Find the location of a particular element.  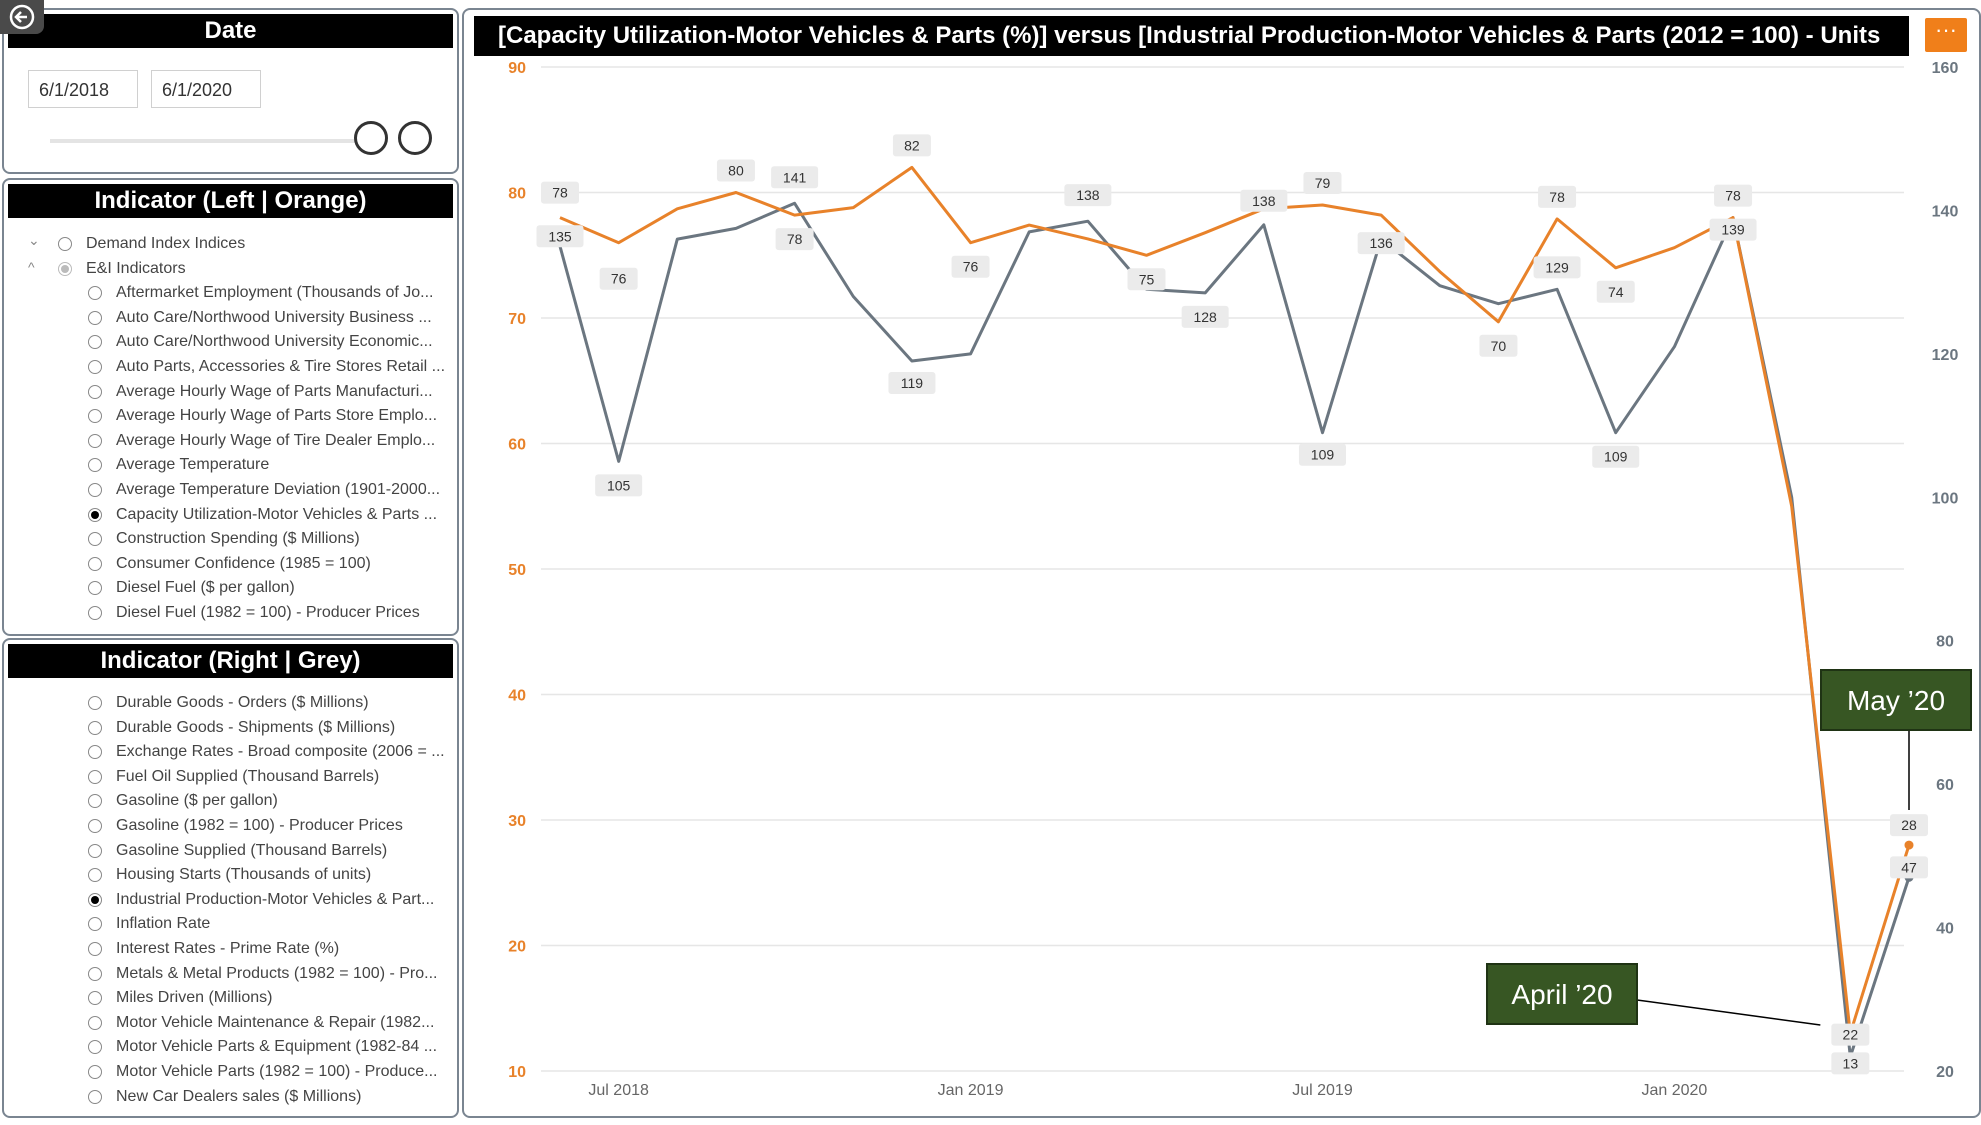

annotation-box-april is located at coordinates (1562, 994).